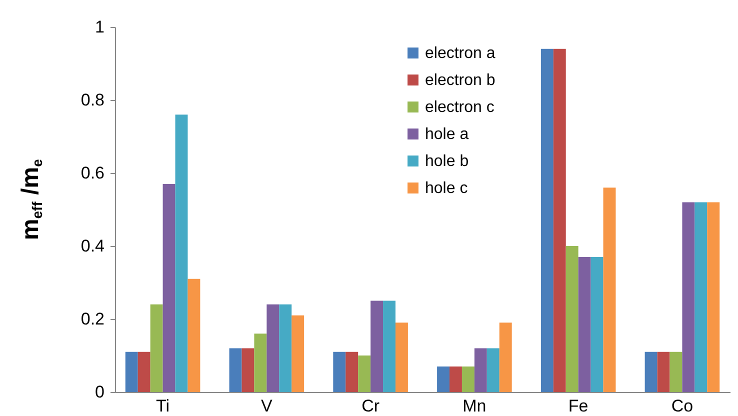  I want to click on y-tick-label: 0, so click(99, 392).